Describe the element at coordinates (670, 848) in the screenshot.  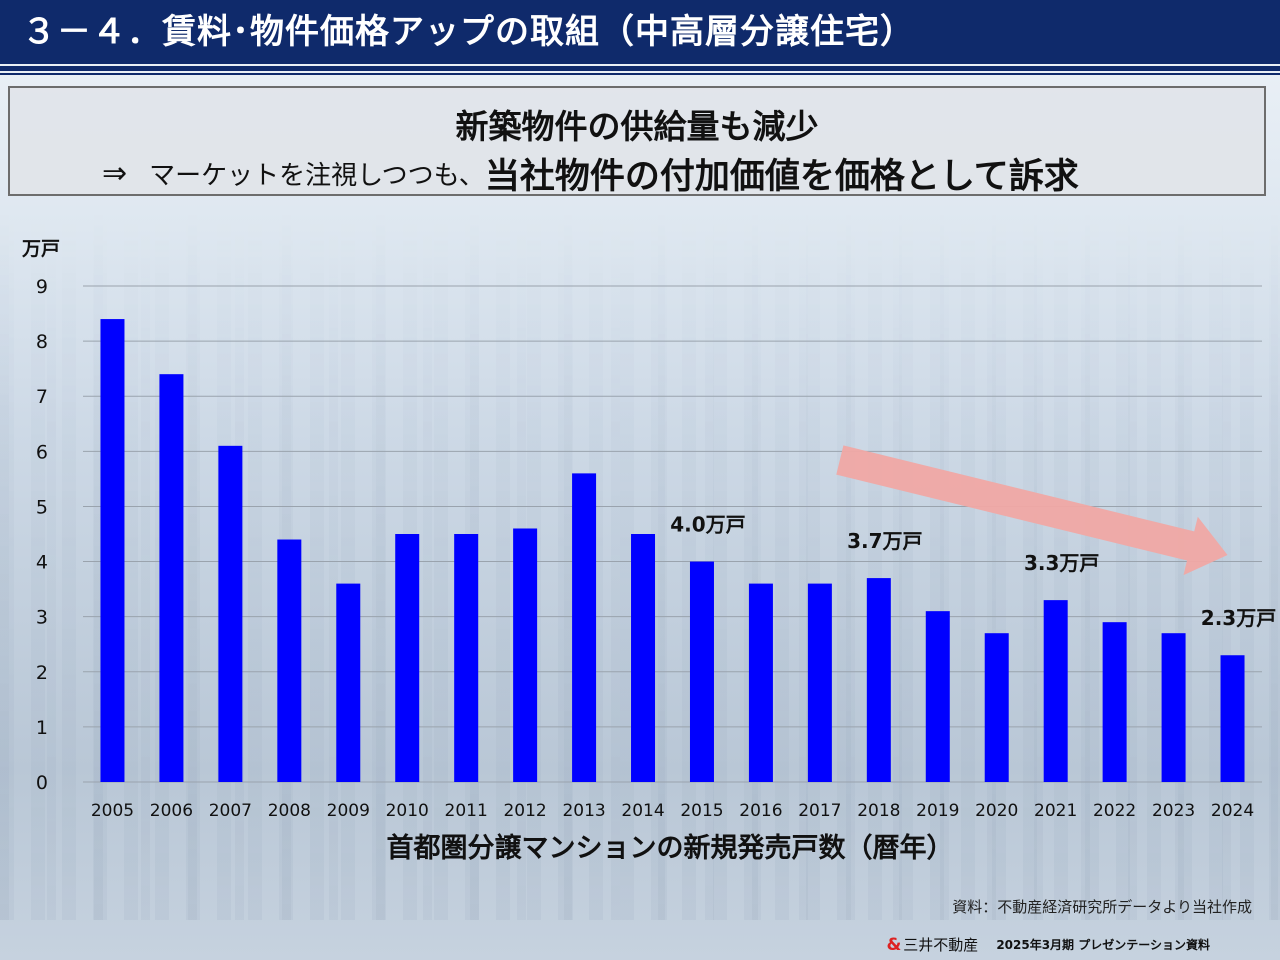
I see `x-axis-title: 首都圏分譲マンションの新規発売戸数（暦年）` at that location.